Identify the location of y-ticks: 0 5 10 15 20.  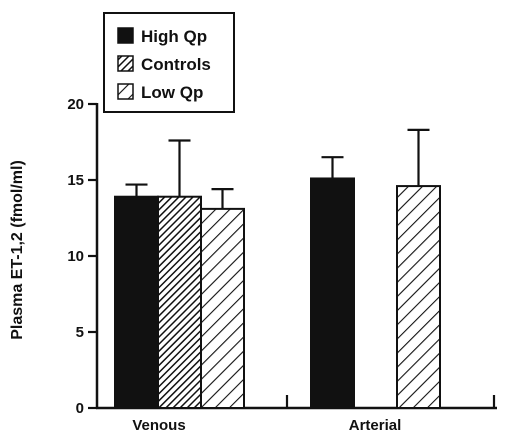
(82, 256).